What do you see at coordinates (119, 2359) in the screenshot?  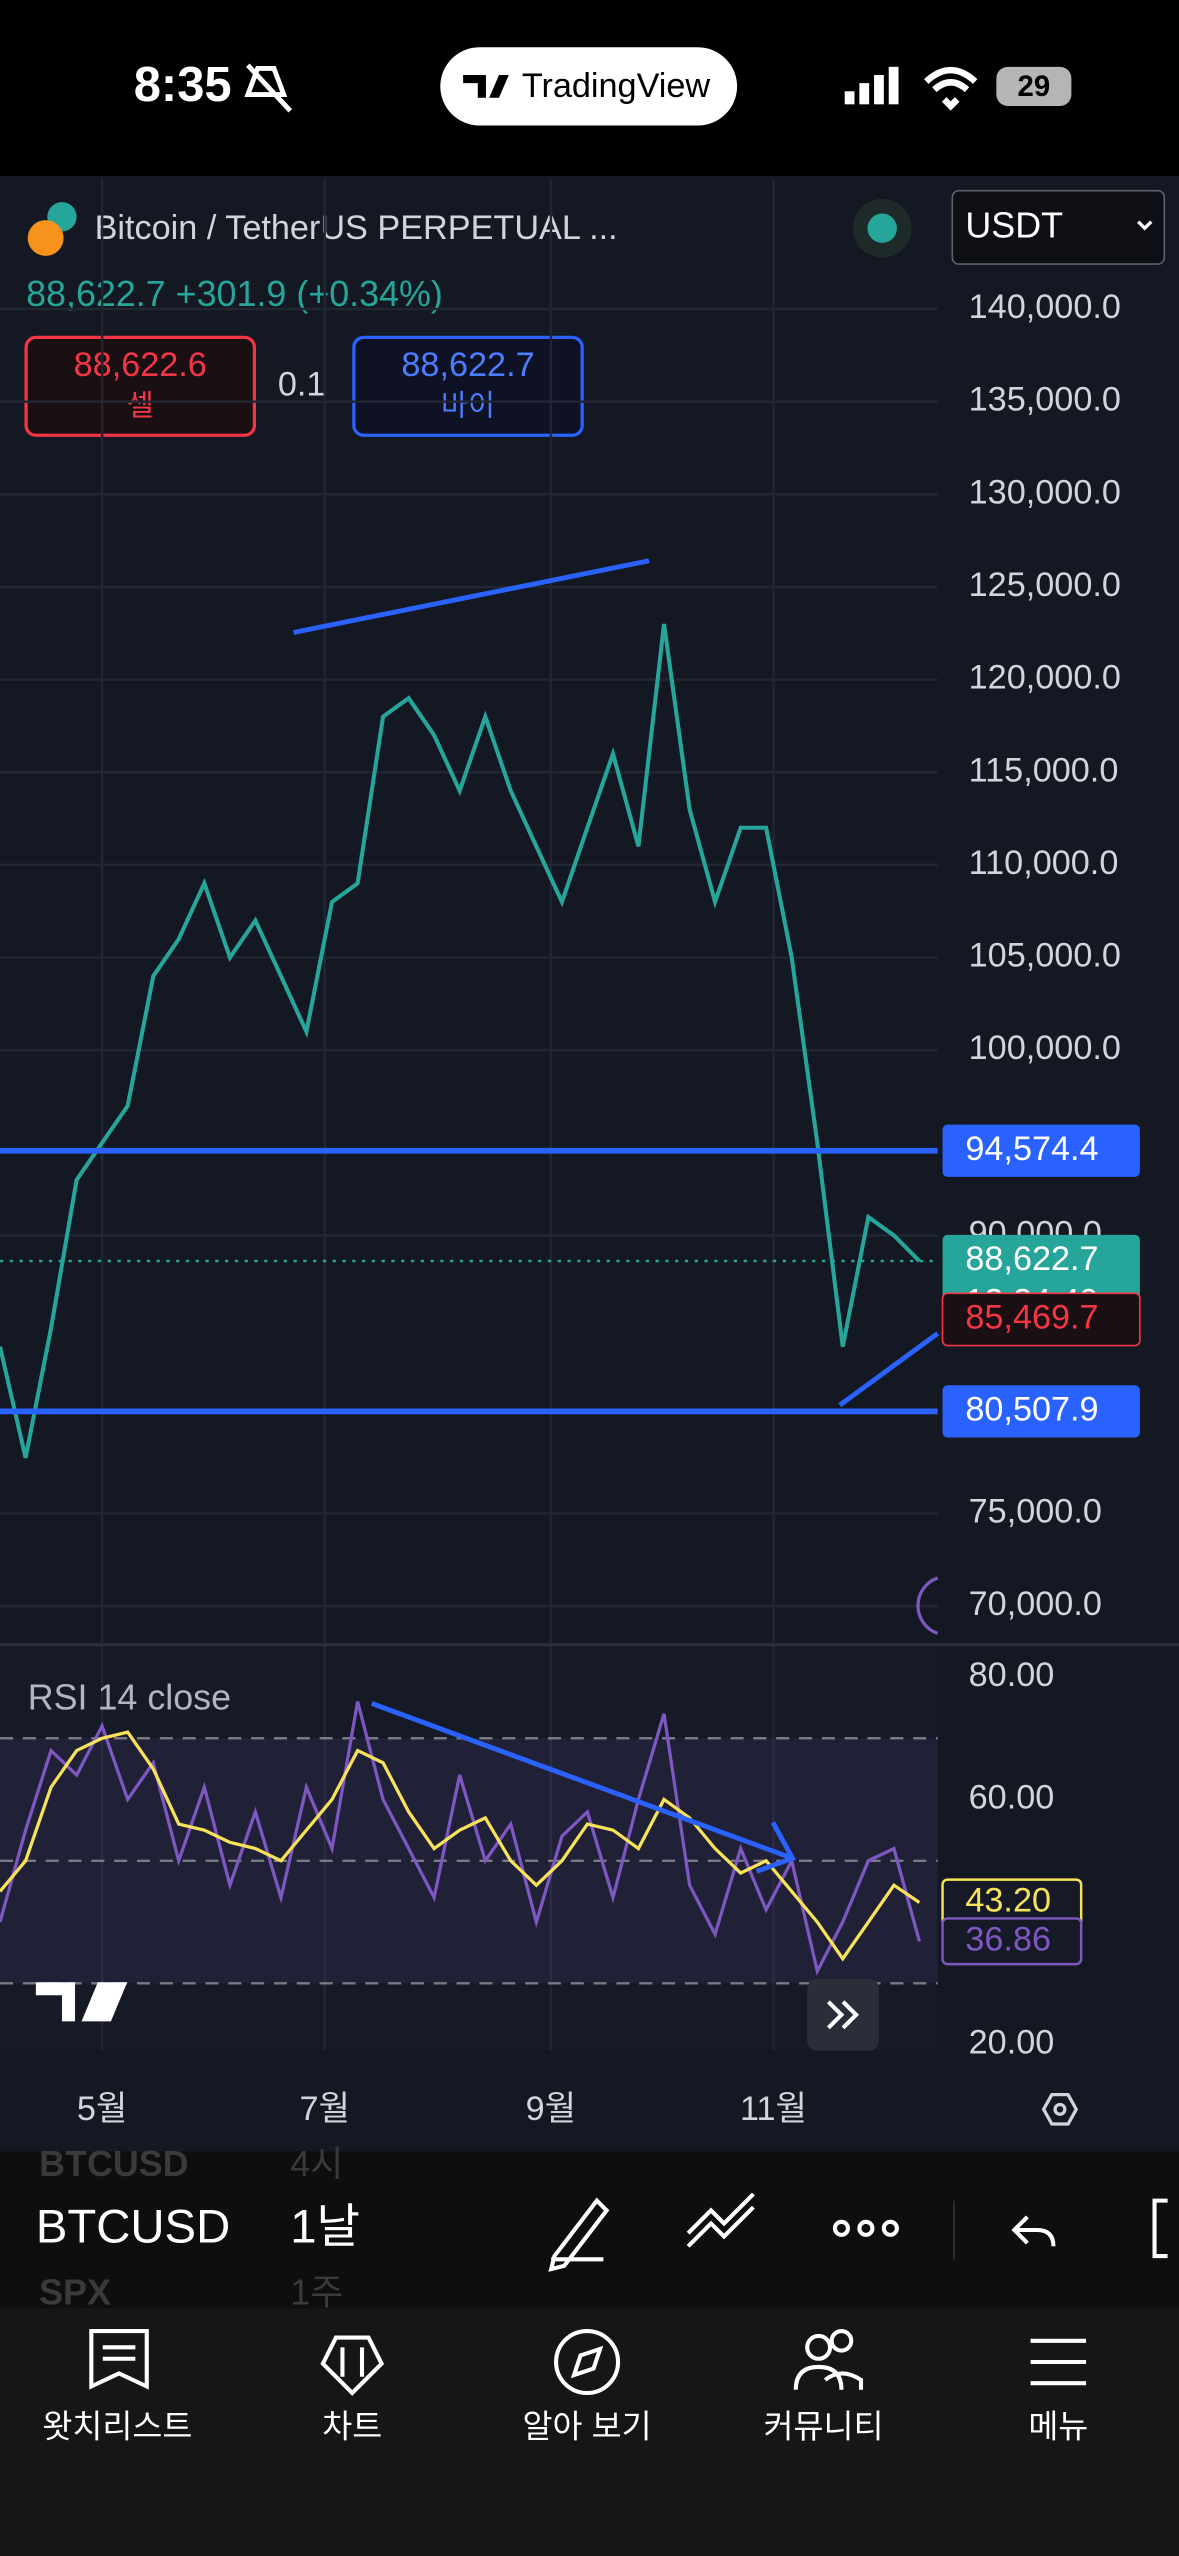 I see `watchlist-icon` at bounding box center [119, 2359].